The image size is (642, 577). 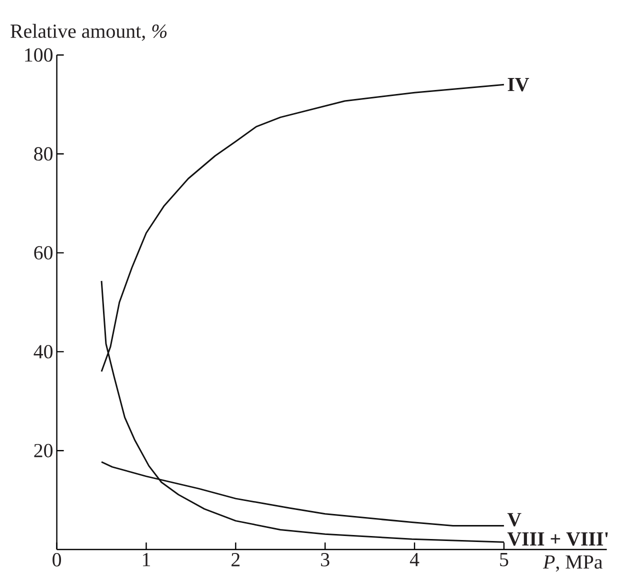 I want to click on x-tick-label: 0, so click(x=57, y=559).